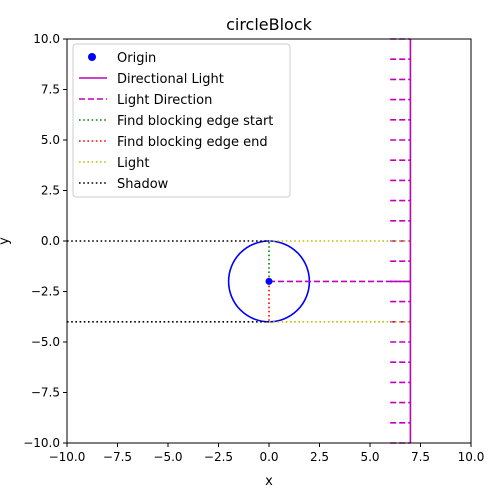 The width and height of the screenshot is (500, 500). What do you see at coordinates (67, 457) in the screenshot?
I see `x-tick-label: −10.0` at bounding box center [67, 457].